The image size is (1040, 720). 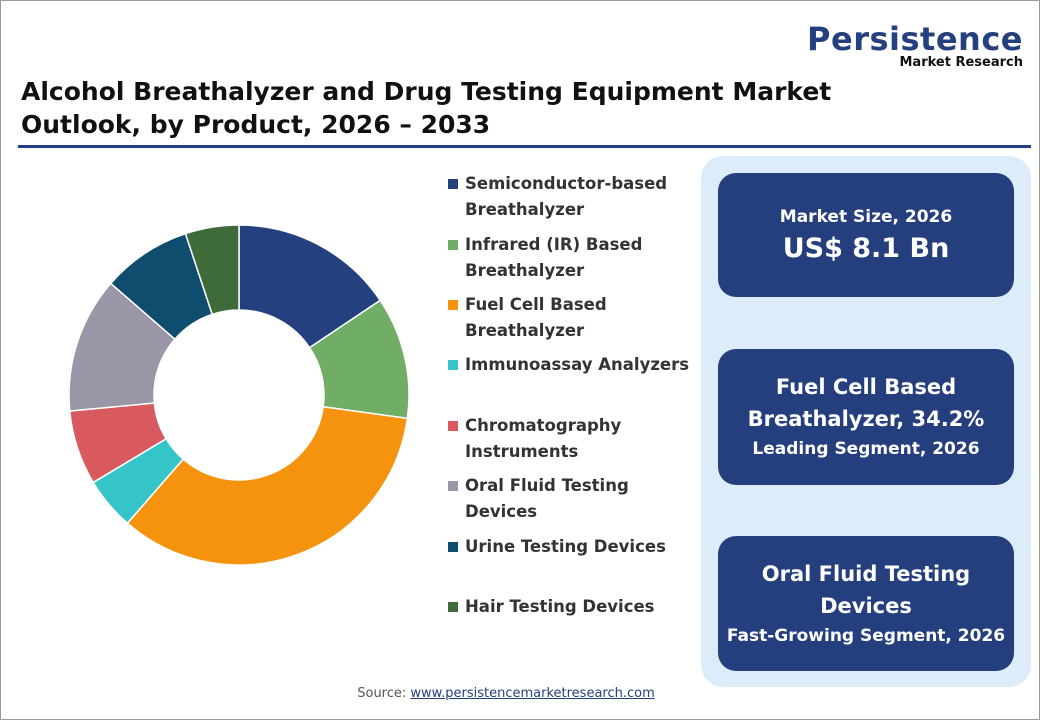 I want to click on logo: Persistence Market Research, so click(x=915, y=45).